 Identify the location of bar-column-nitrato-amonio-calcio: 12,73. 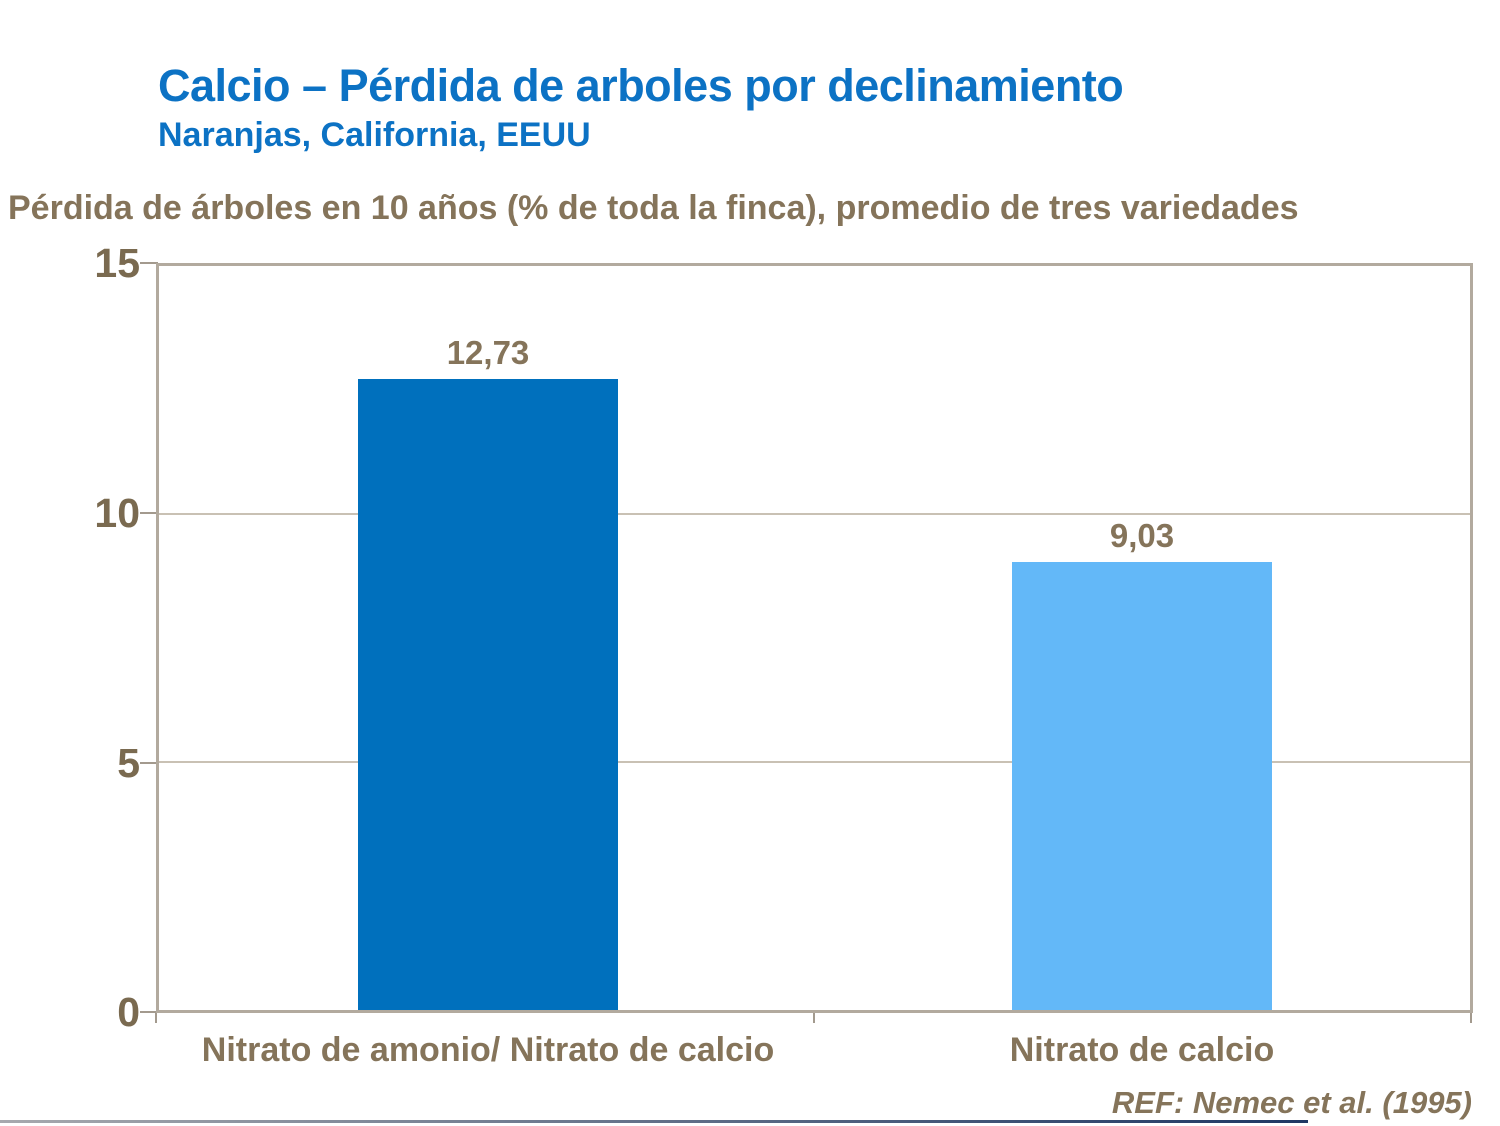
(488, 638).